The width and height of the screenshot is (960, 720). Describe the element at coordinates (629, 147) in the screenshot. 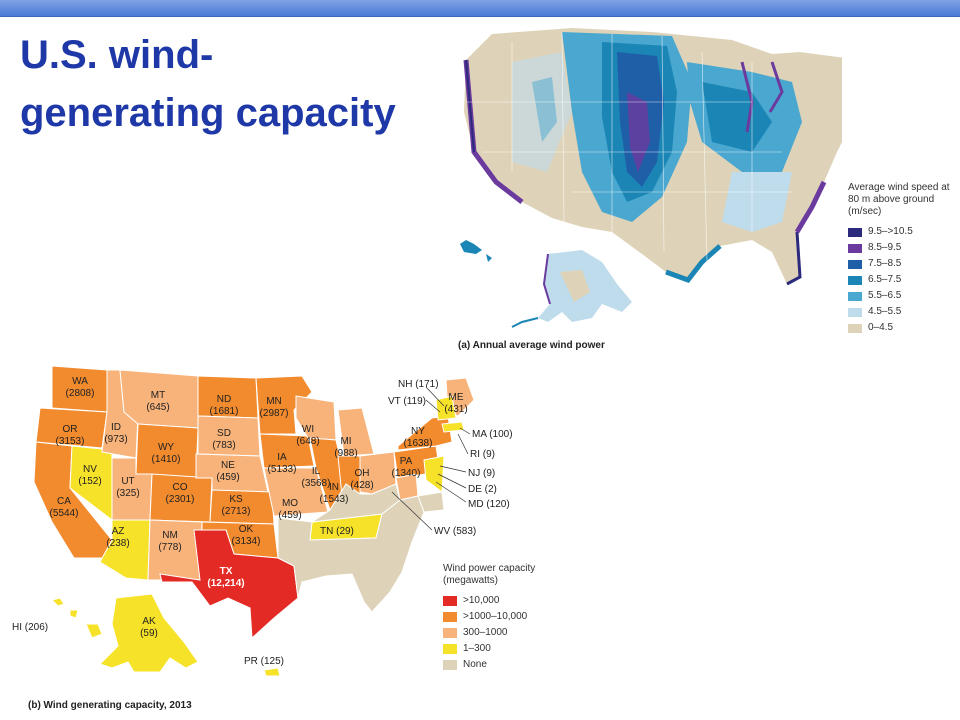

I see `state-borders-a` at that location.